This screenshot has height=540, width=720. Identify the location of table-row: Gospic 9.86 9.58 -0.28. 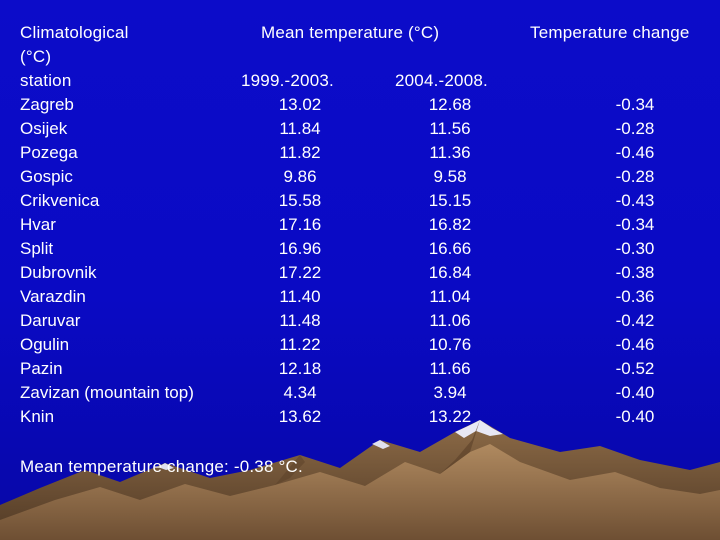
(360, 177).